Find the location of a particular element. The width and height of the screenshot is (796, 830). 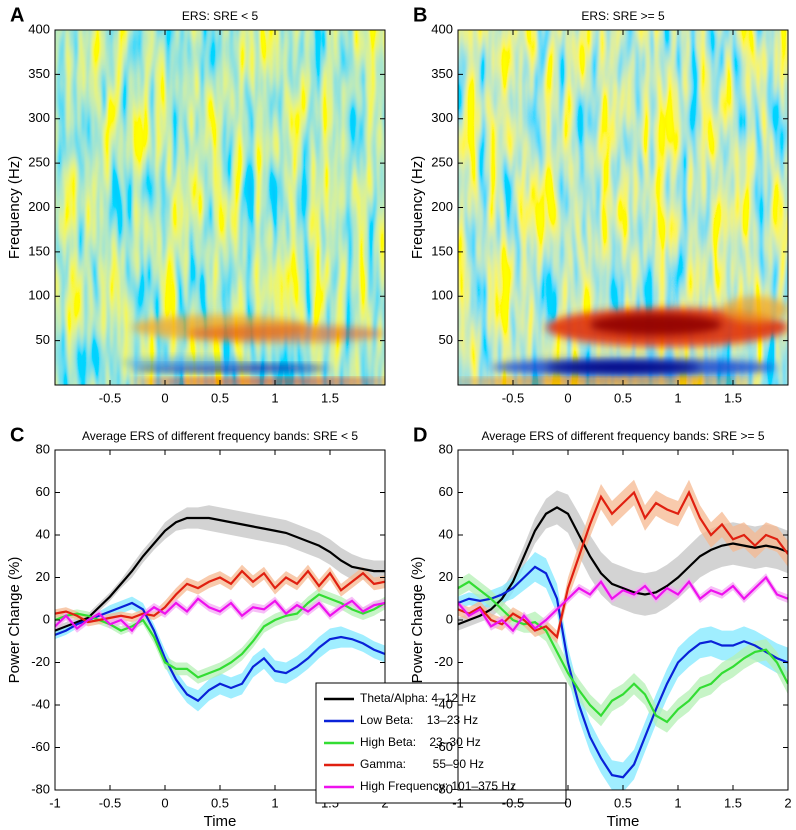

plot-area is located at coordinates (220, 608).